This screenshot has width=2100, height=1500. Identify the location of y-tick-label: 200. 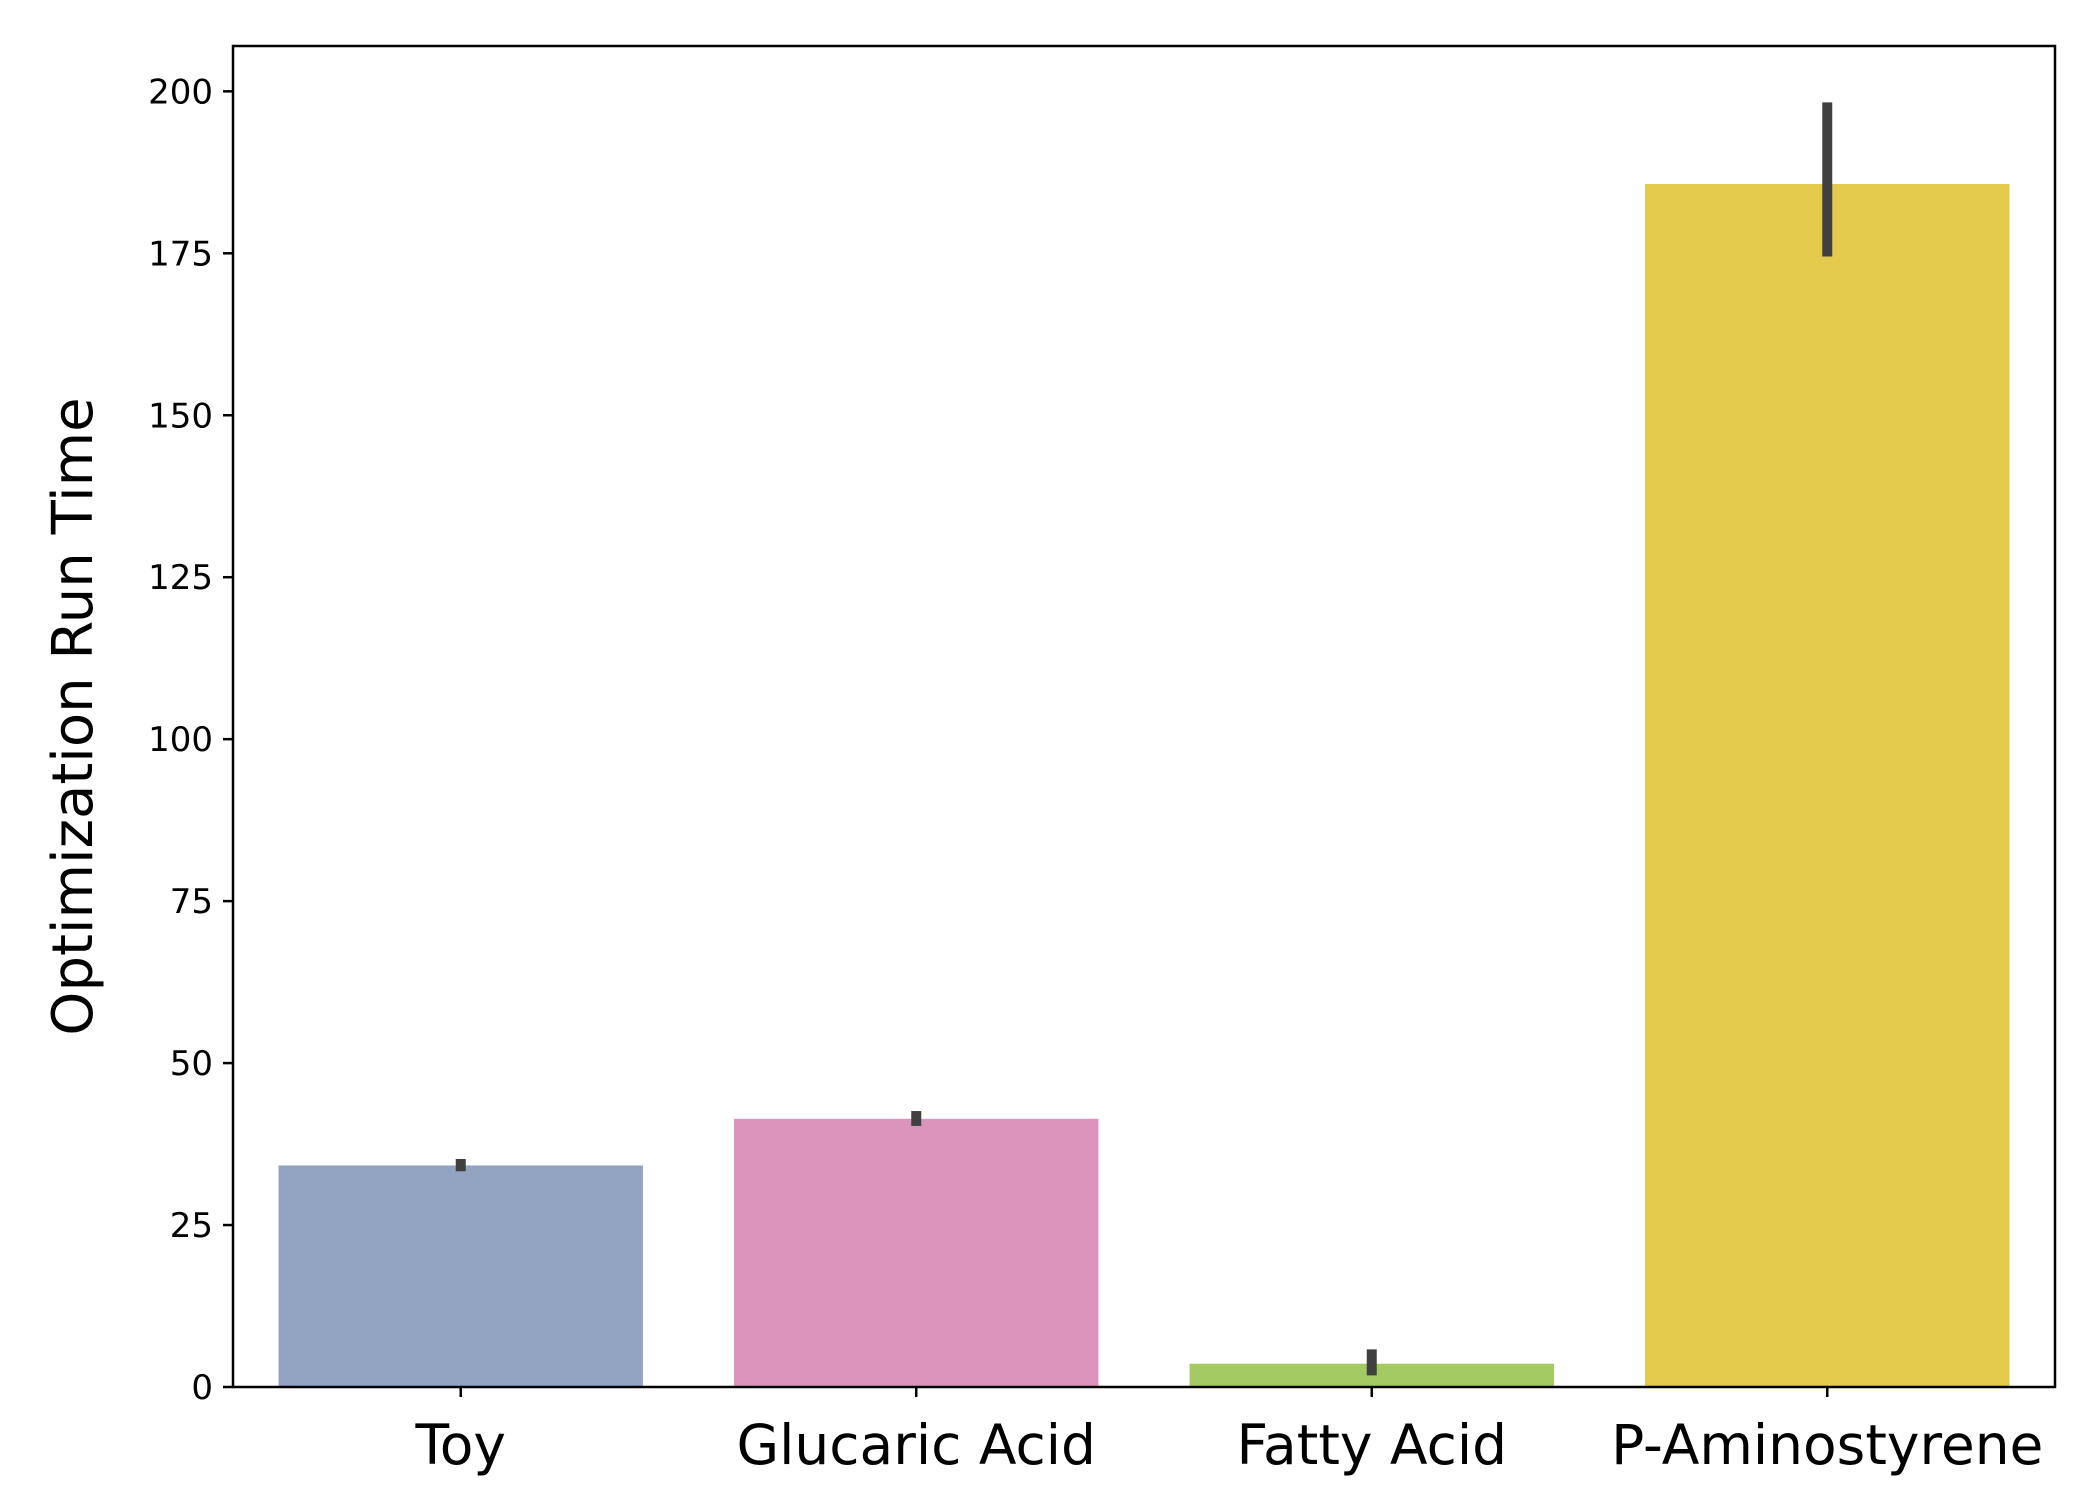
(180, 92).